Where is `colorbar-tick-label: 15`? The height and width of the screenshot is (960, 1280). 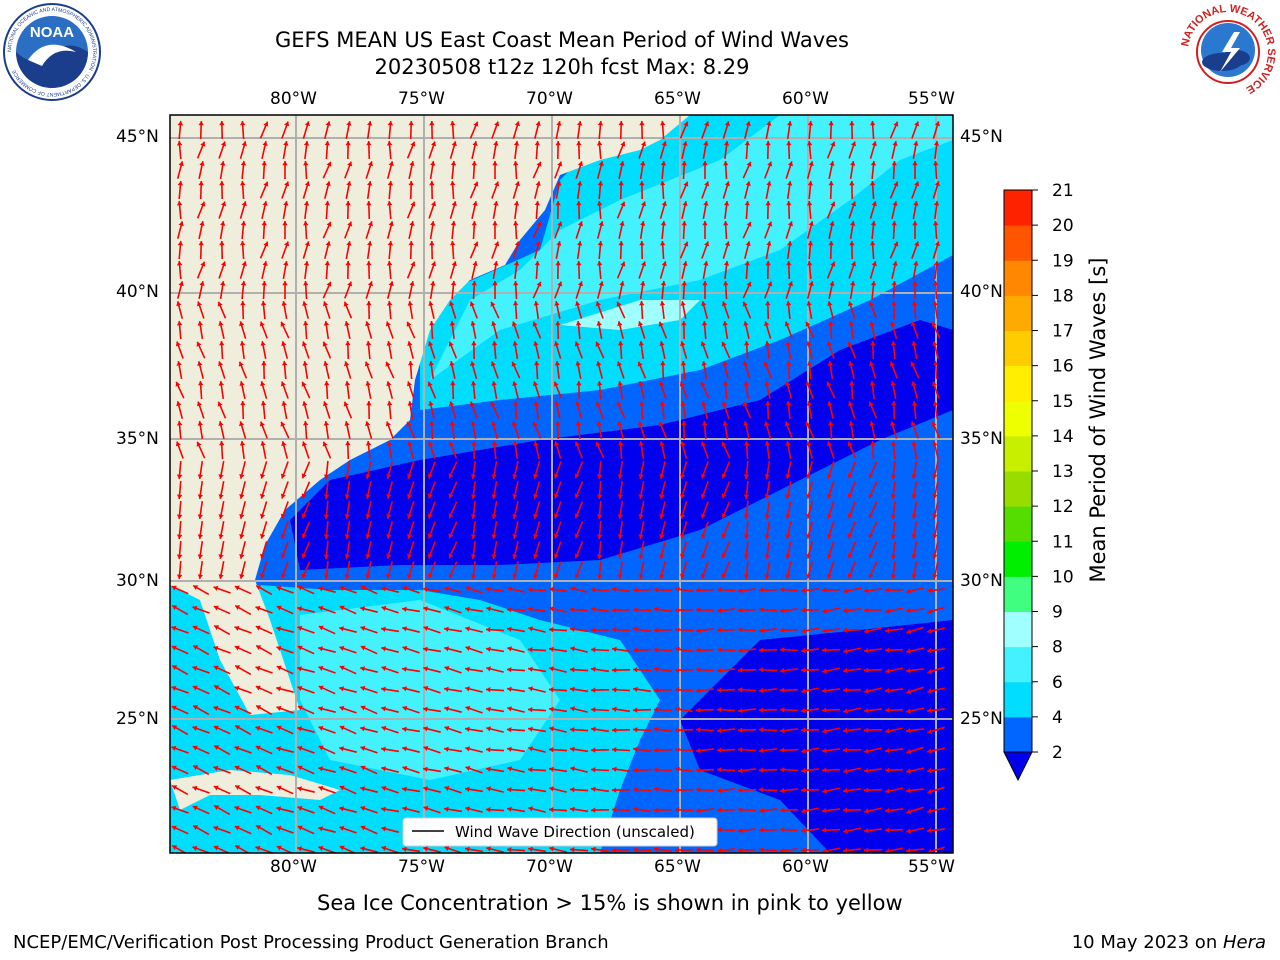
colorbar-tick-label: 15 is located at coordinates (1063, 402).